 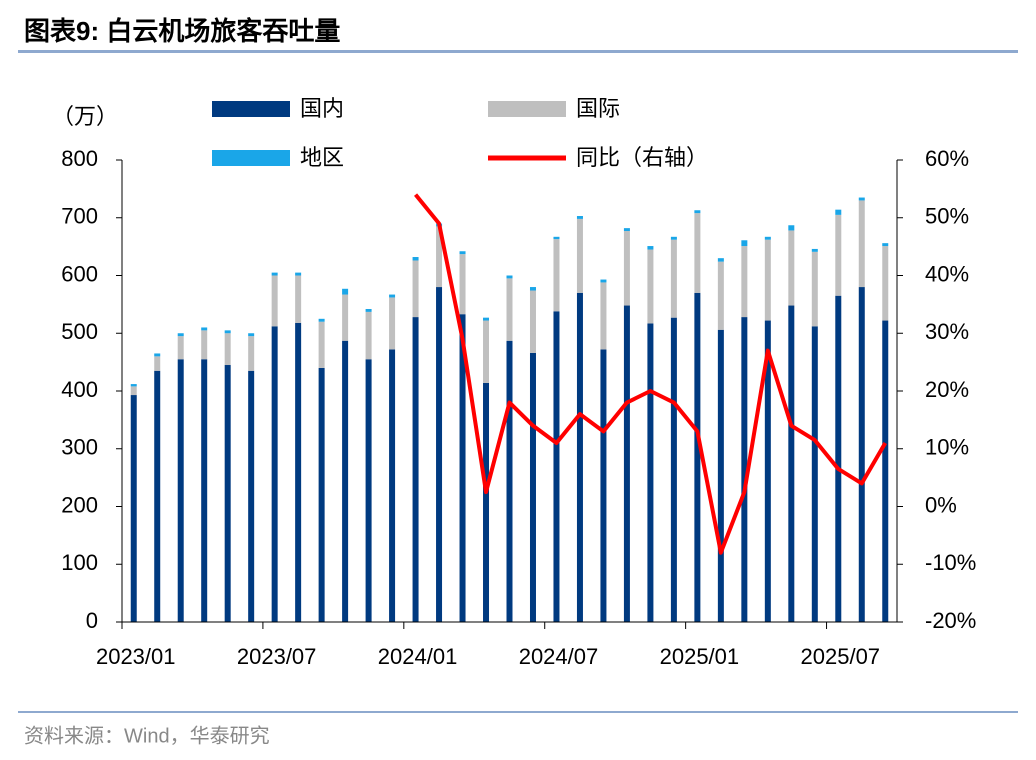 What do you see at coordinates (79, 273) in the screenshot?
I see `y-tick-label: 600` at bounding box center [79, 273].